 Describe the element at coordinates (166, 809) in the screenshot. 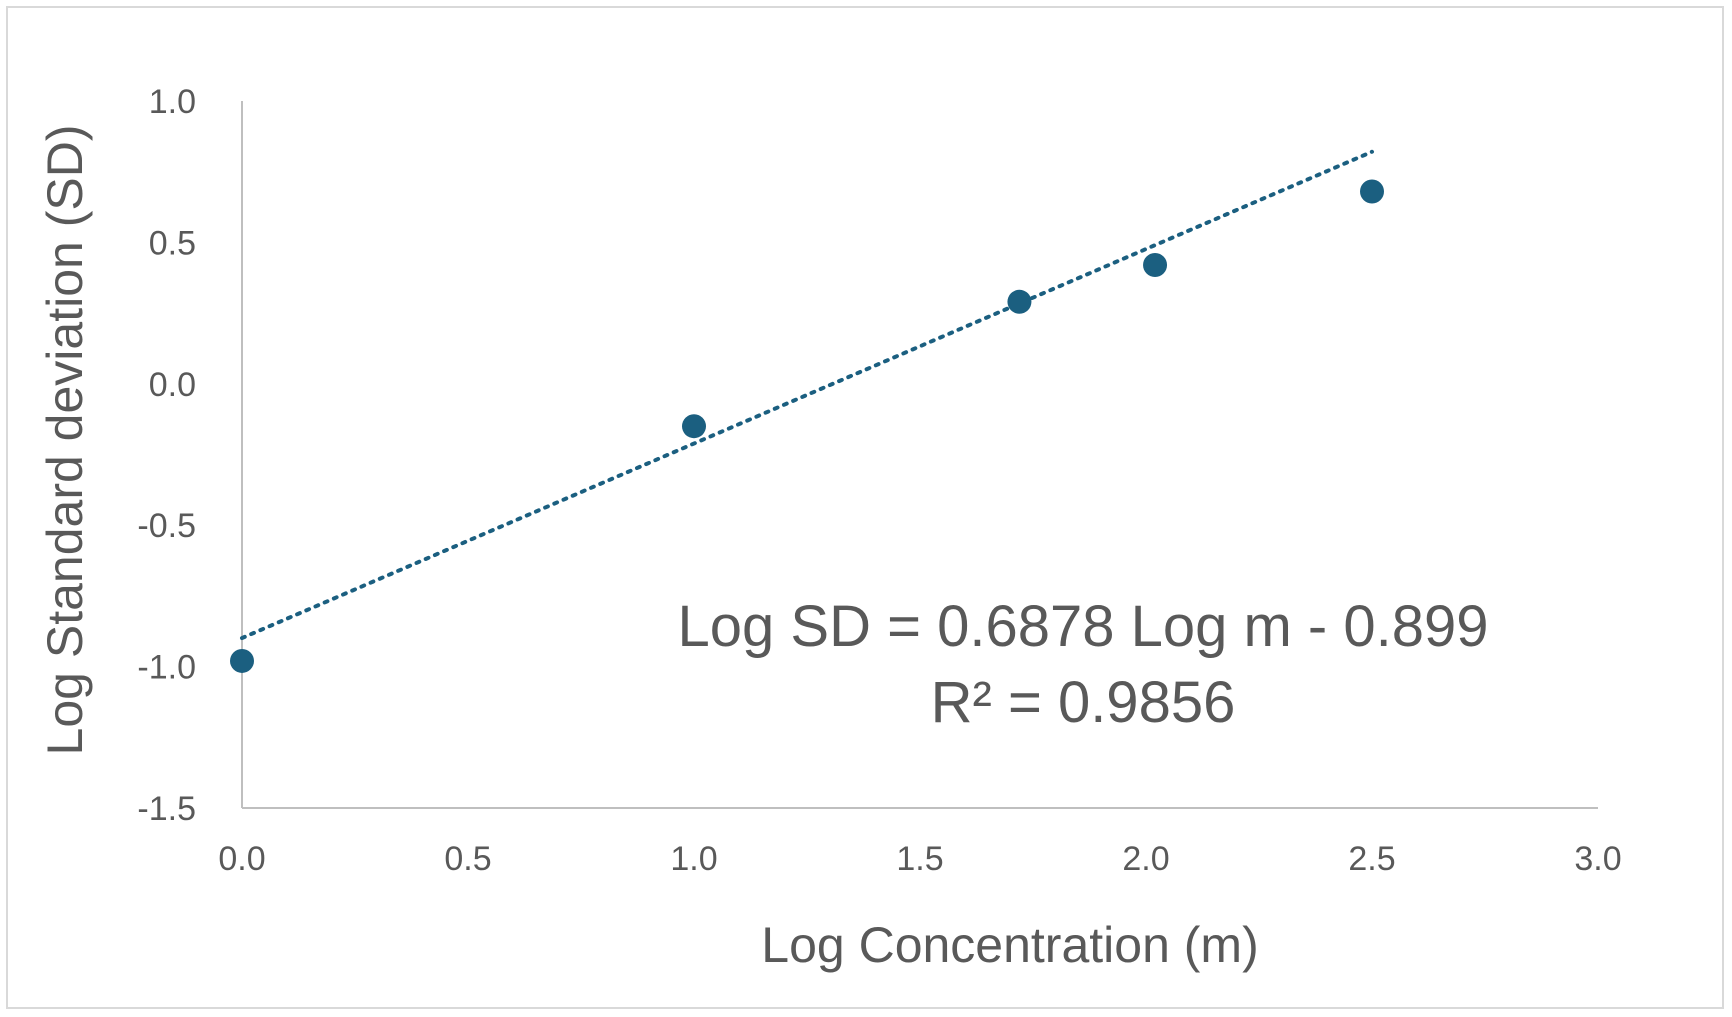

I see `y-tick-label: -1.5` at that location.